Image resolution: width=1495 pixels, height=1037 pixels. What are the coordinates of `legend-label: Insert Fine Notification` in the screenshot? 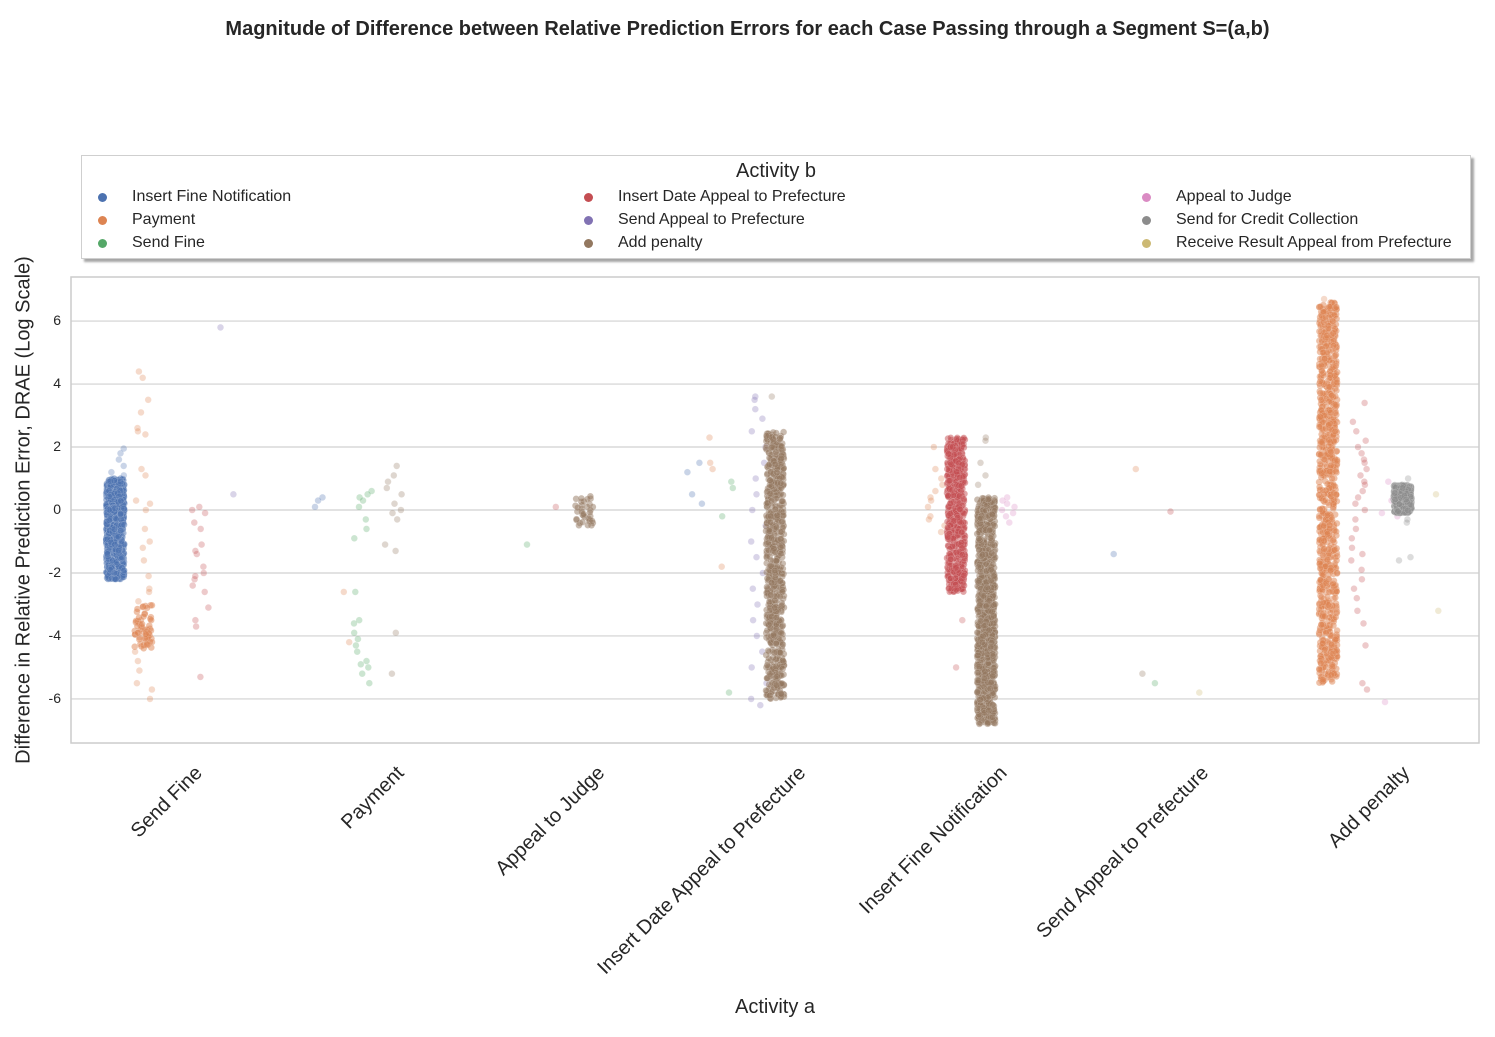 It's located at (212, 196).